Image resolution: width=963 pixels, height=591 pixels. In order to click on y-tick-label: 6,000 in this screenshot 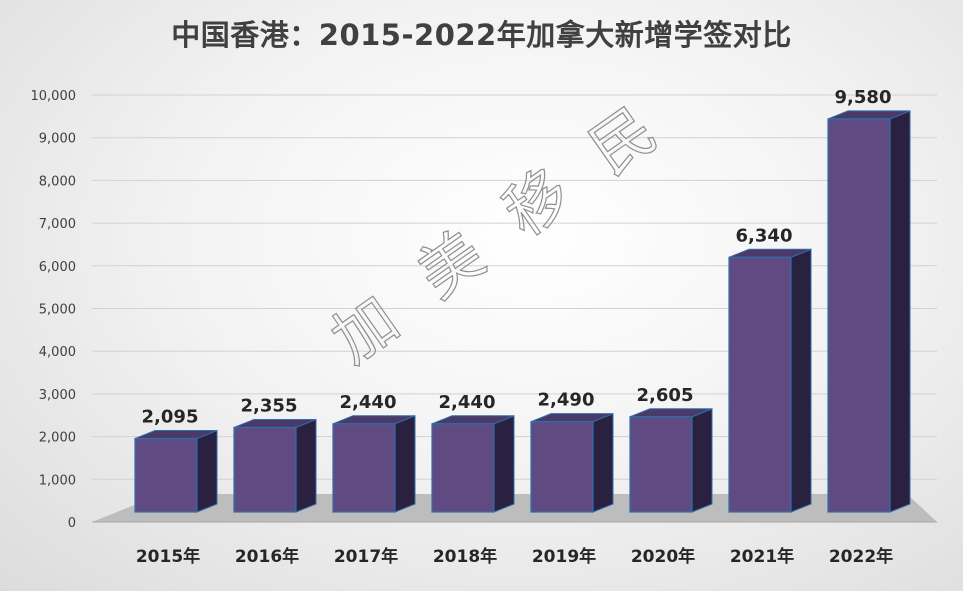, I will do `click(57, 267)`.